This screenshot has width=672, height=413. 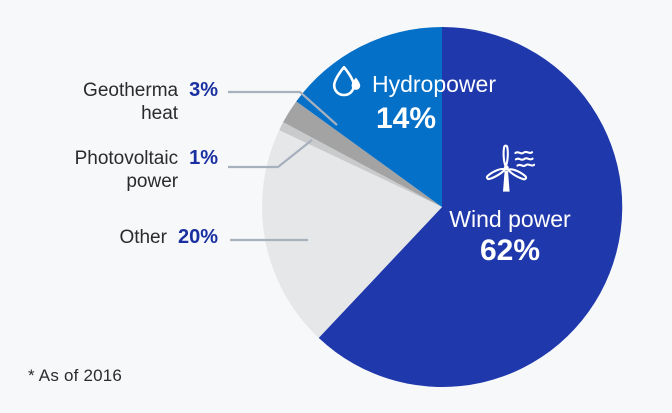 I want to click on callout-photovoltaic-percent: 1%, so click(x=203, y=158).